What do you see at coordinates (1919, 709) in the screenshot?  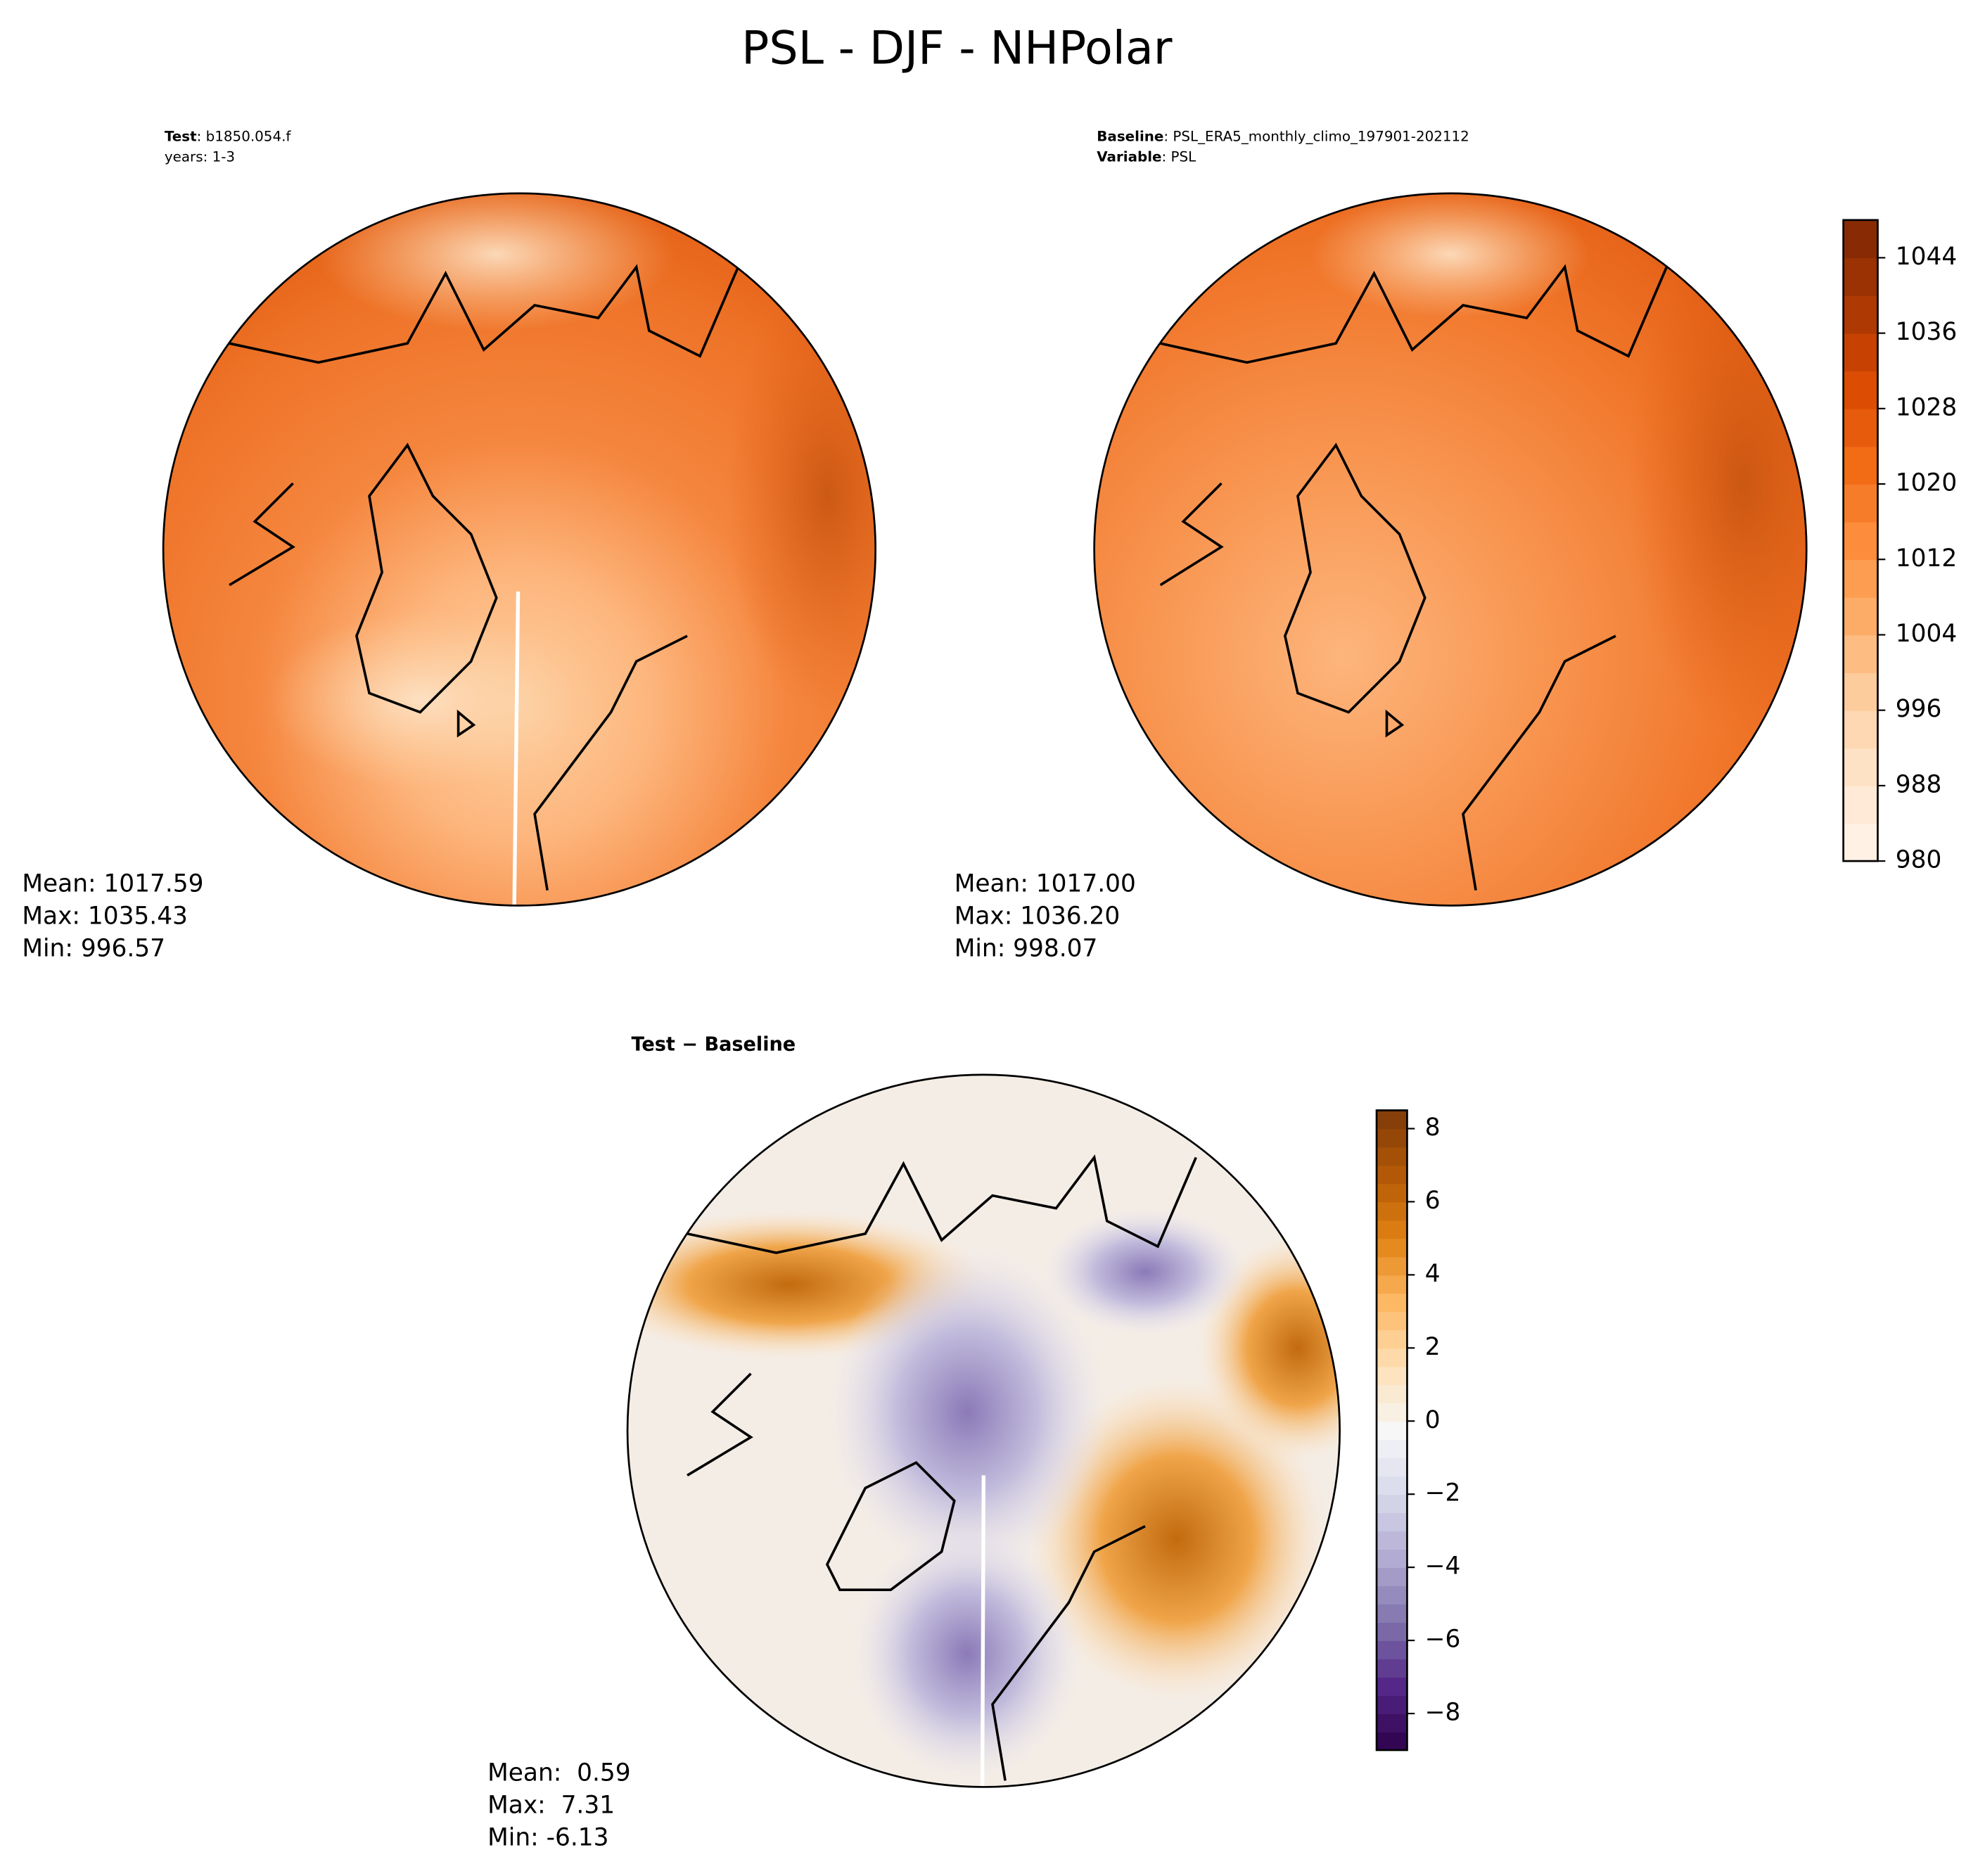 I see `colorbar-tick-label: 996` at bounding box center [1919, 709].